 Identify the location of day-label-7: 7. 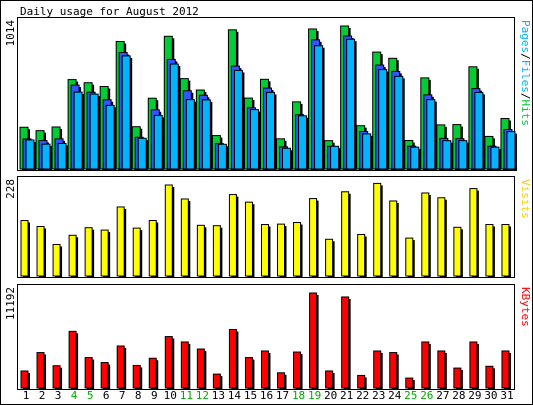
(122, 395).